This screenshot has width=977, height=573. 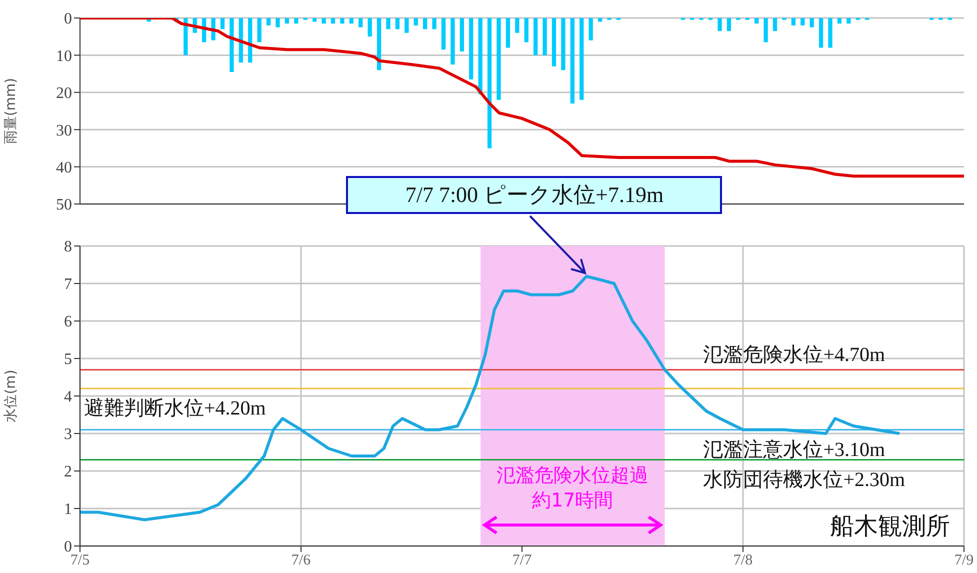 I want to click on y-tick-label: 8, so click(x=68, y=247).